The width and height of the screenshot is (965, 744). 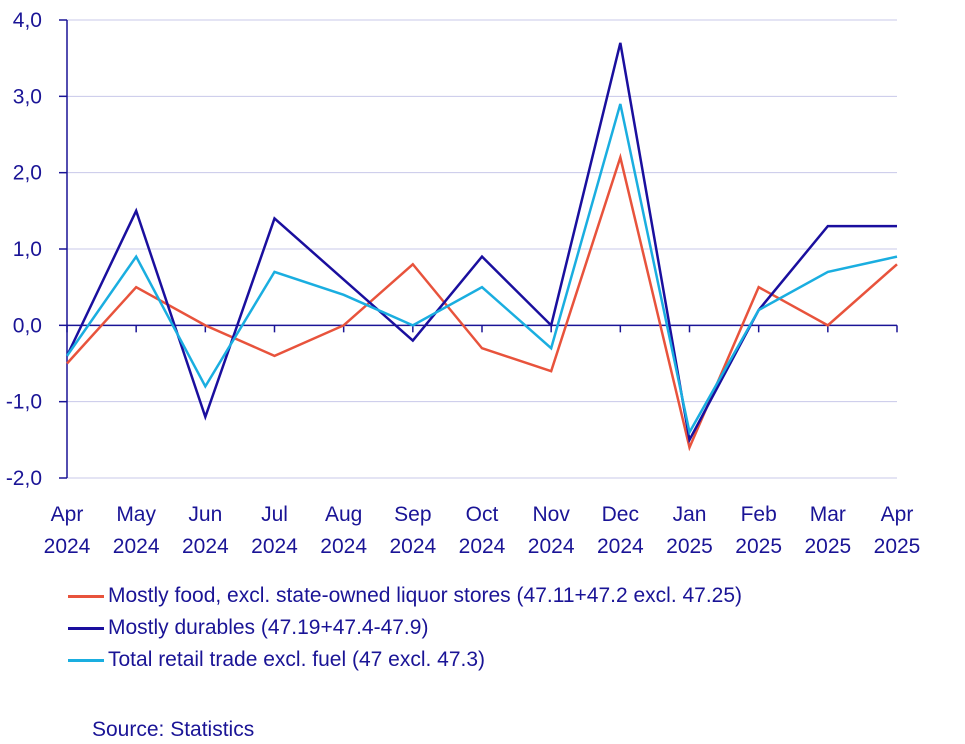 What do you see at coordinates (27, 20) in the screenshot?
I see `y-tick-label: 4,0` at bounding box center [27, 20].